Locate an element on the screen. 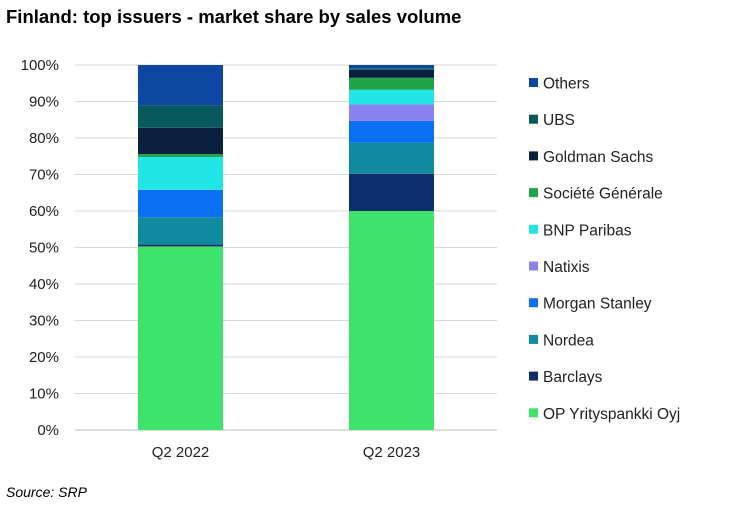 Image resolution: width=729 pixels, height=505 pixels. y-tick-label: 80% is located at coordinates (44, 138).